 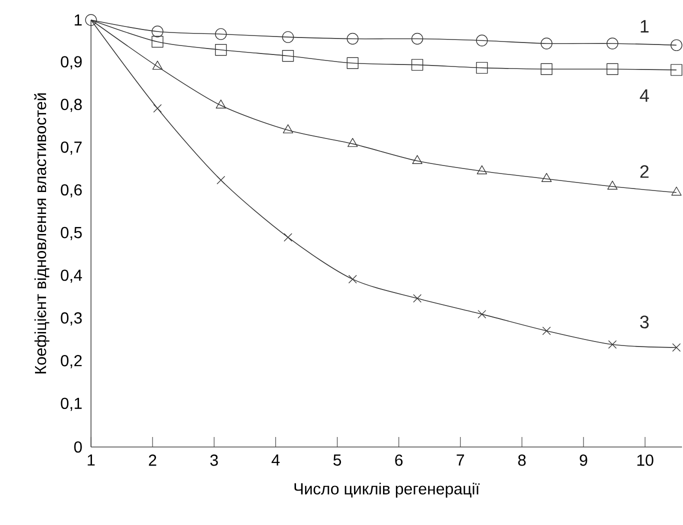 I want to click on y-tick-label: 0,9, so click(x=71, y=63).